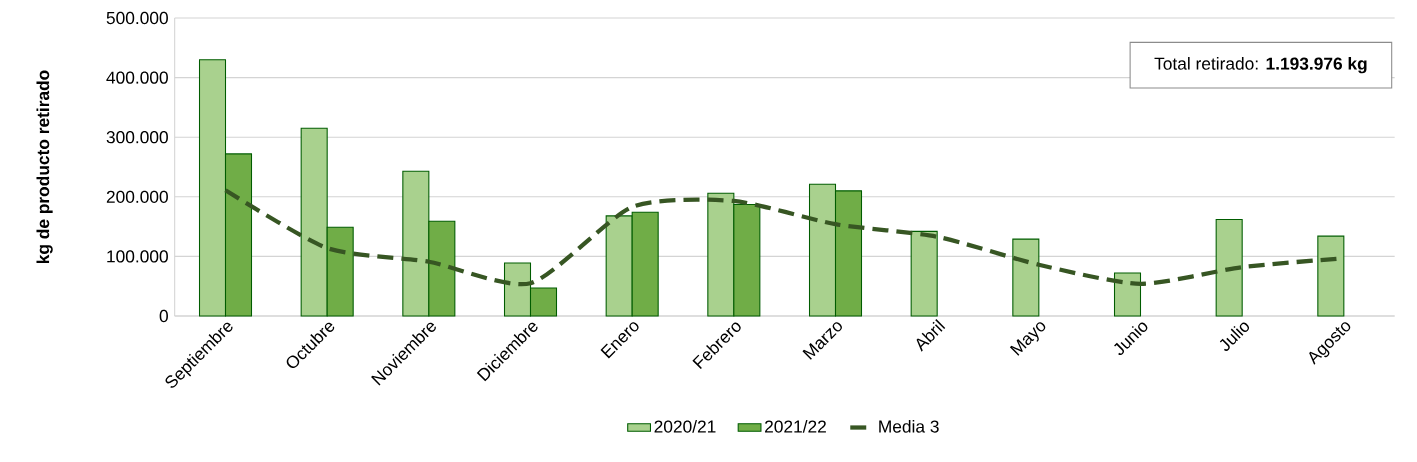 The image size is (1417, 462). Describe the element at coordinates (795, 426) in the screenshot. I see `legend-label: 2021/22` at that location.